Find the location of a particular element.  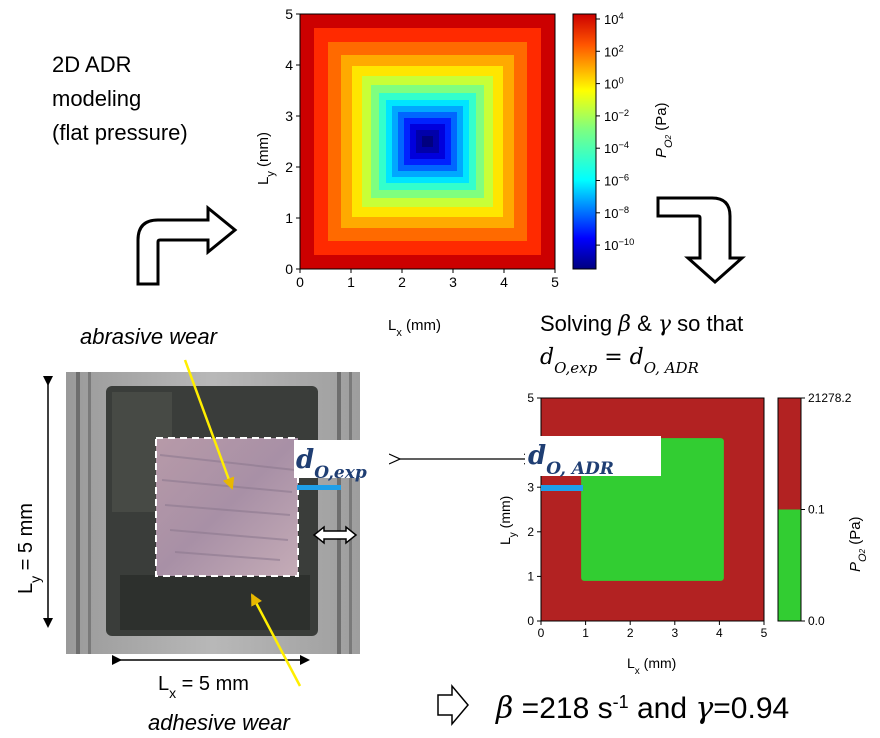

colorbar-tick-label: 10⁻⁸ is located at coordinates (616, 213).